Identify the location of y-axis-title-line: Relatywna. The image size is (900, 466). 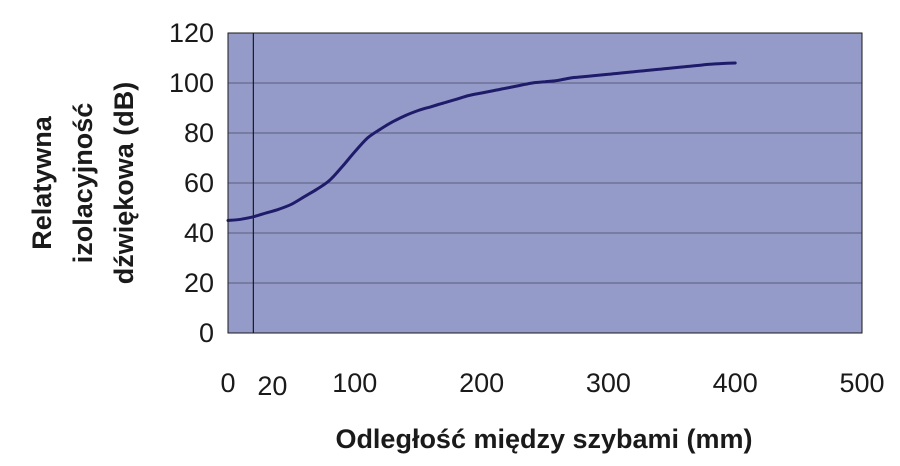
(42, 182).